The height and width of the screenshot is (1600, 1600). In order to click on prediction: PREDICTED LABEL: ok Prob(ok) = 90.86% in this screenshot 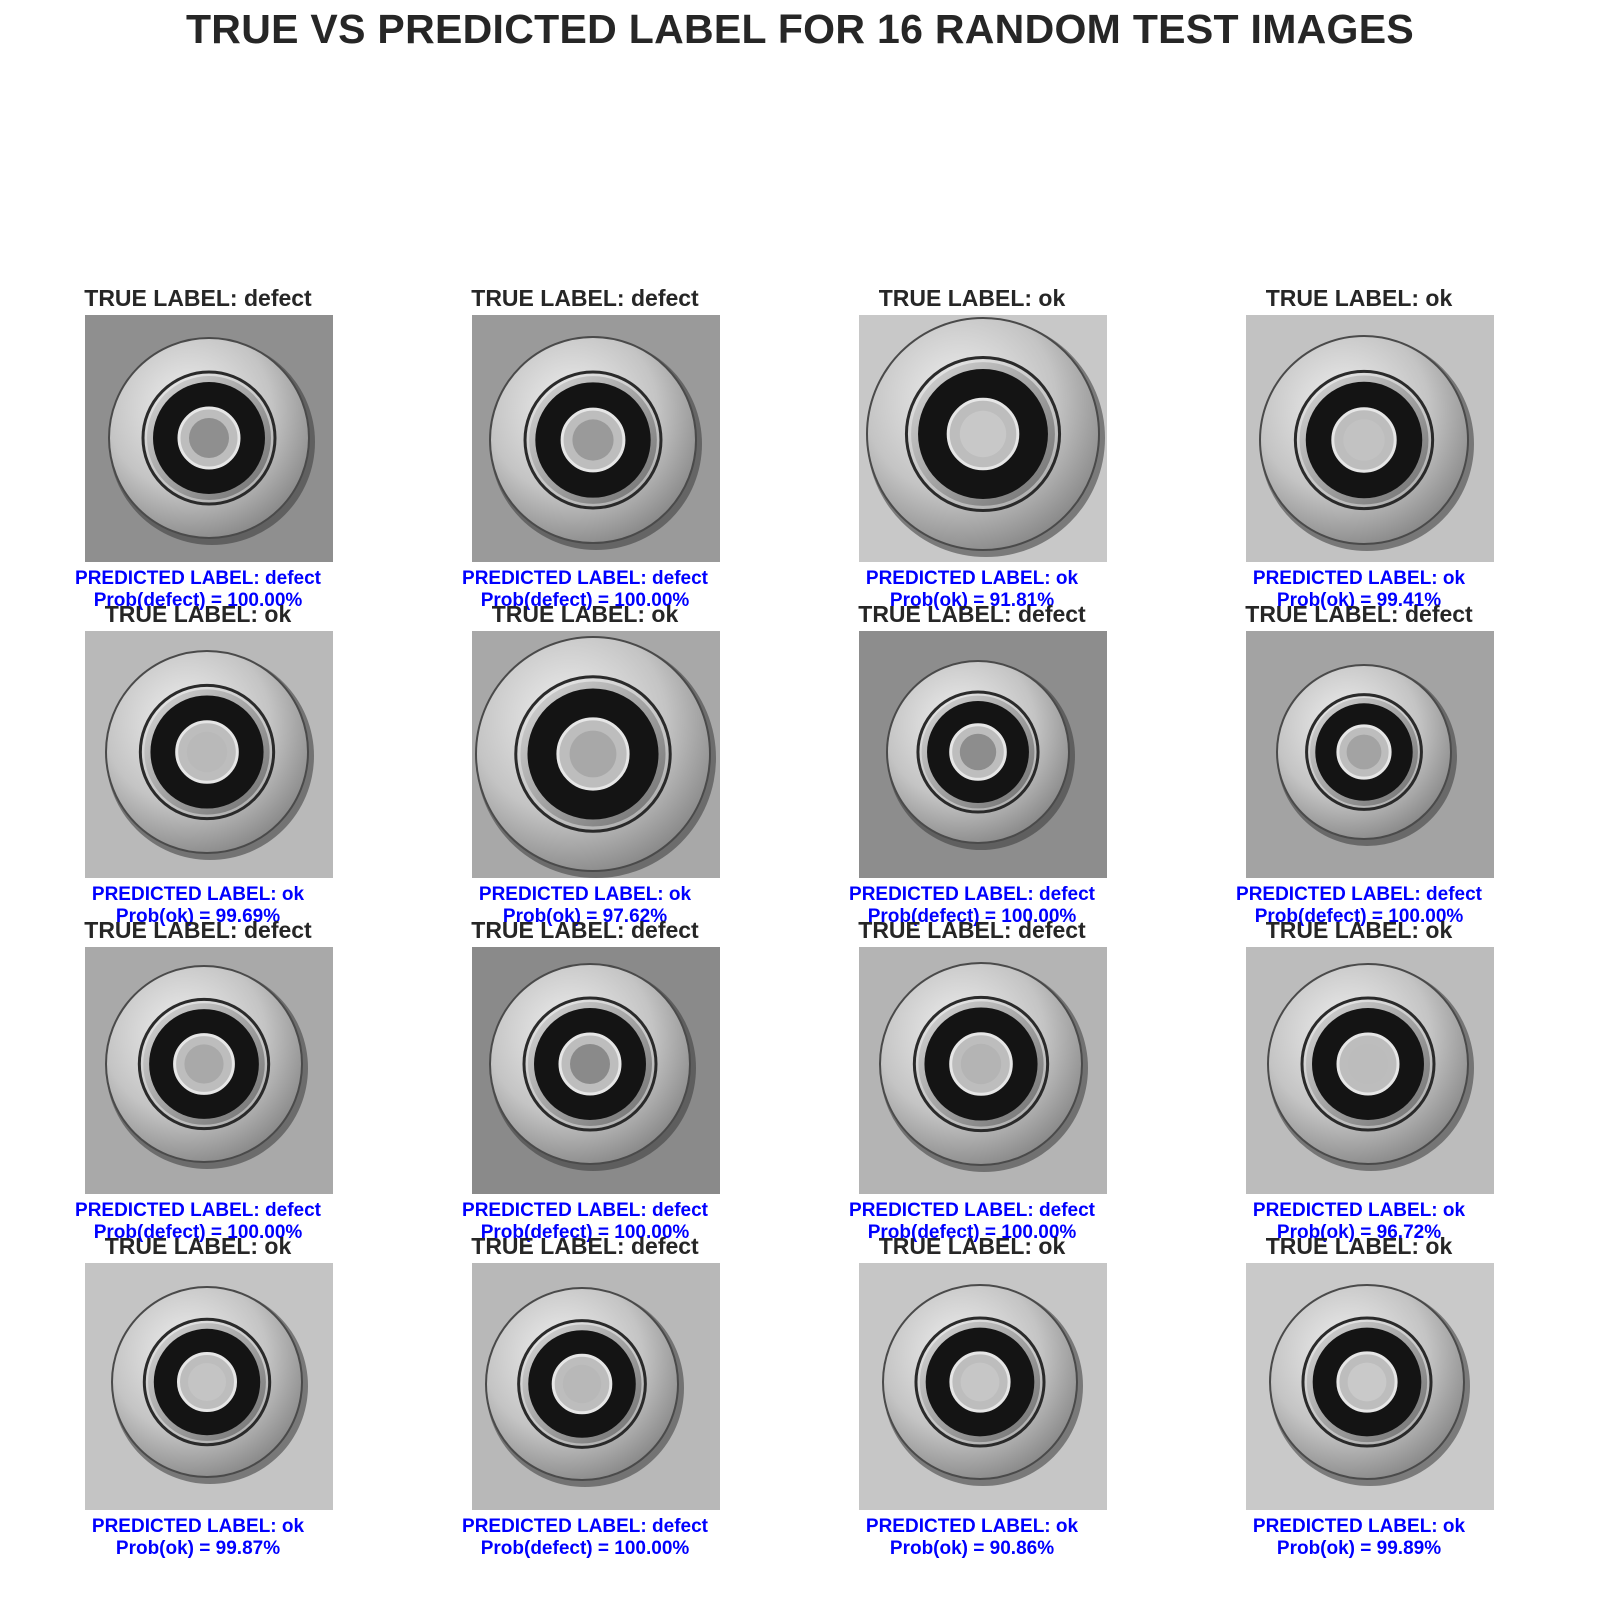, I will do `click(972, 1538)`.